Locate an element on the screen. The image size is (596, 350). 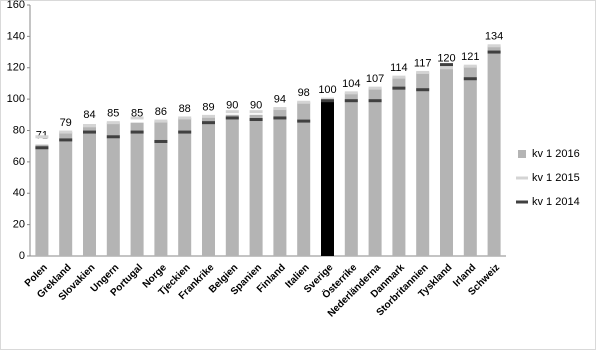
data-label: 79 is located at coordinates (66, 123).